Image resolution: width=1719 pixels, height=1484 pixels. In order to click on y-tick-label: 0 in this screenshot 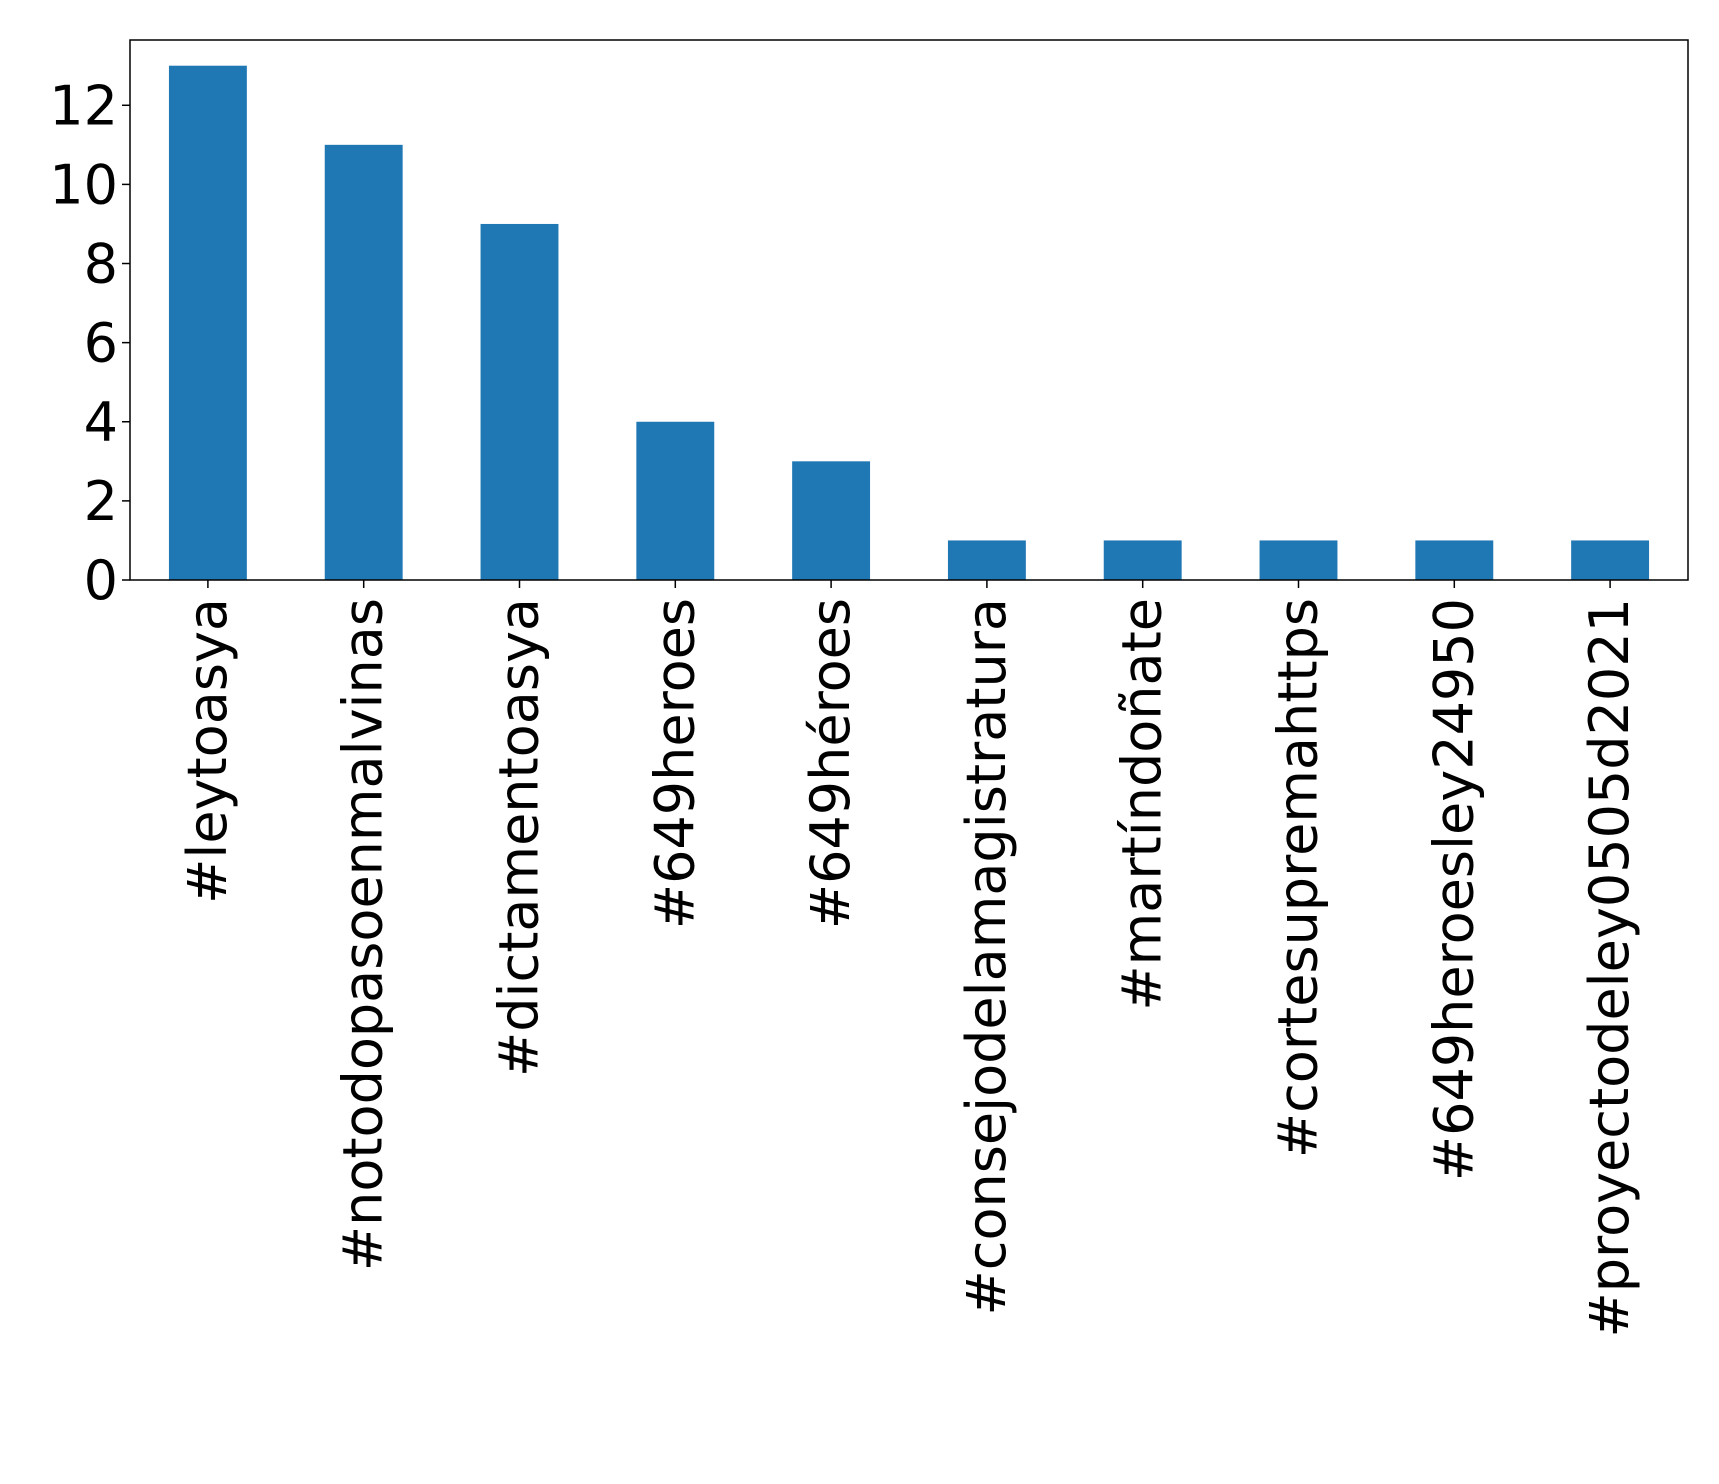, I will do `click(101, 580)`.